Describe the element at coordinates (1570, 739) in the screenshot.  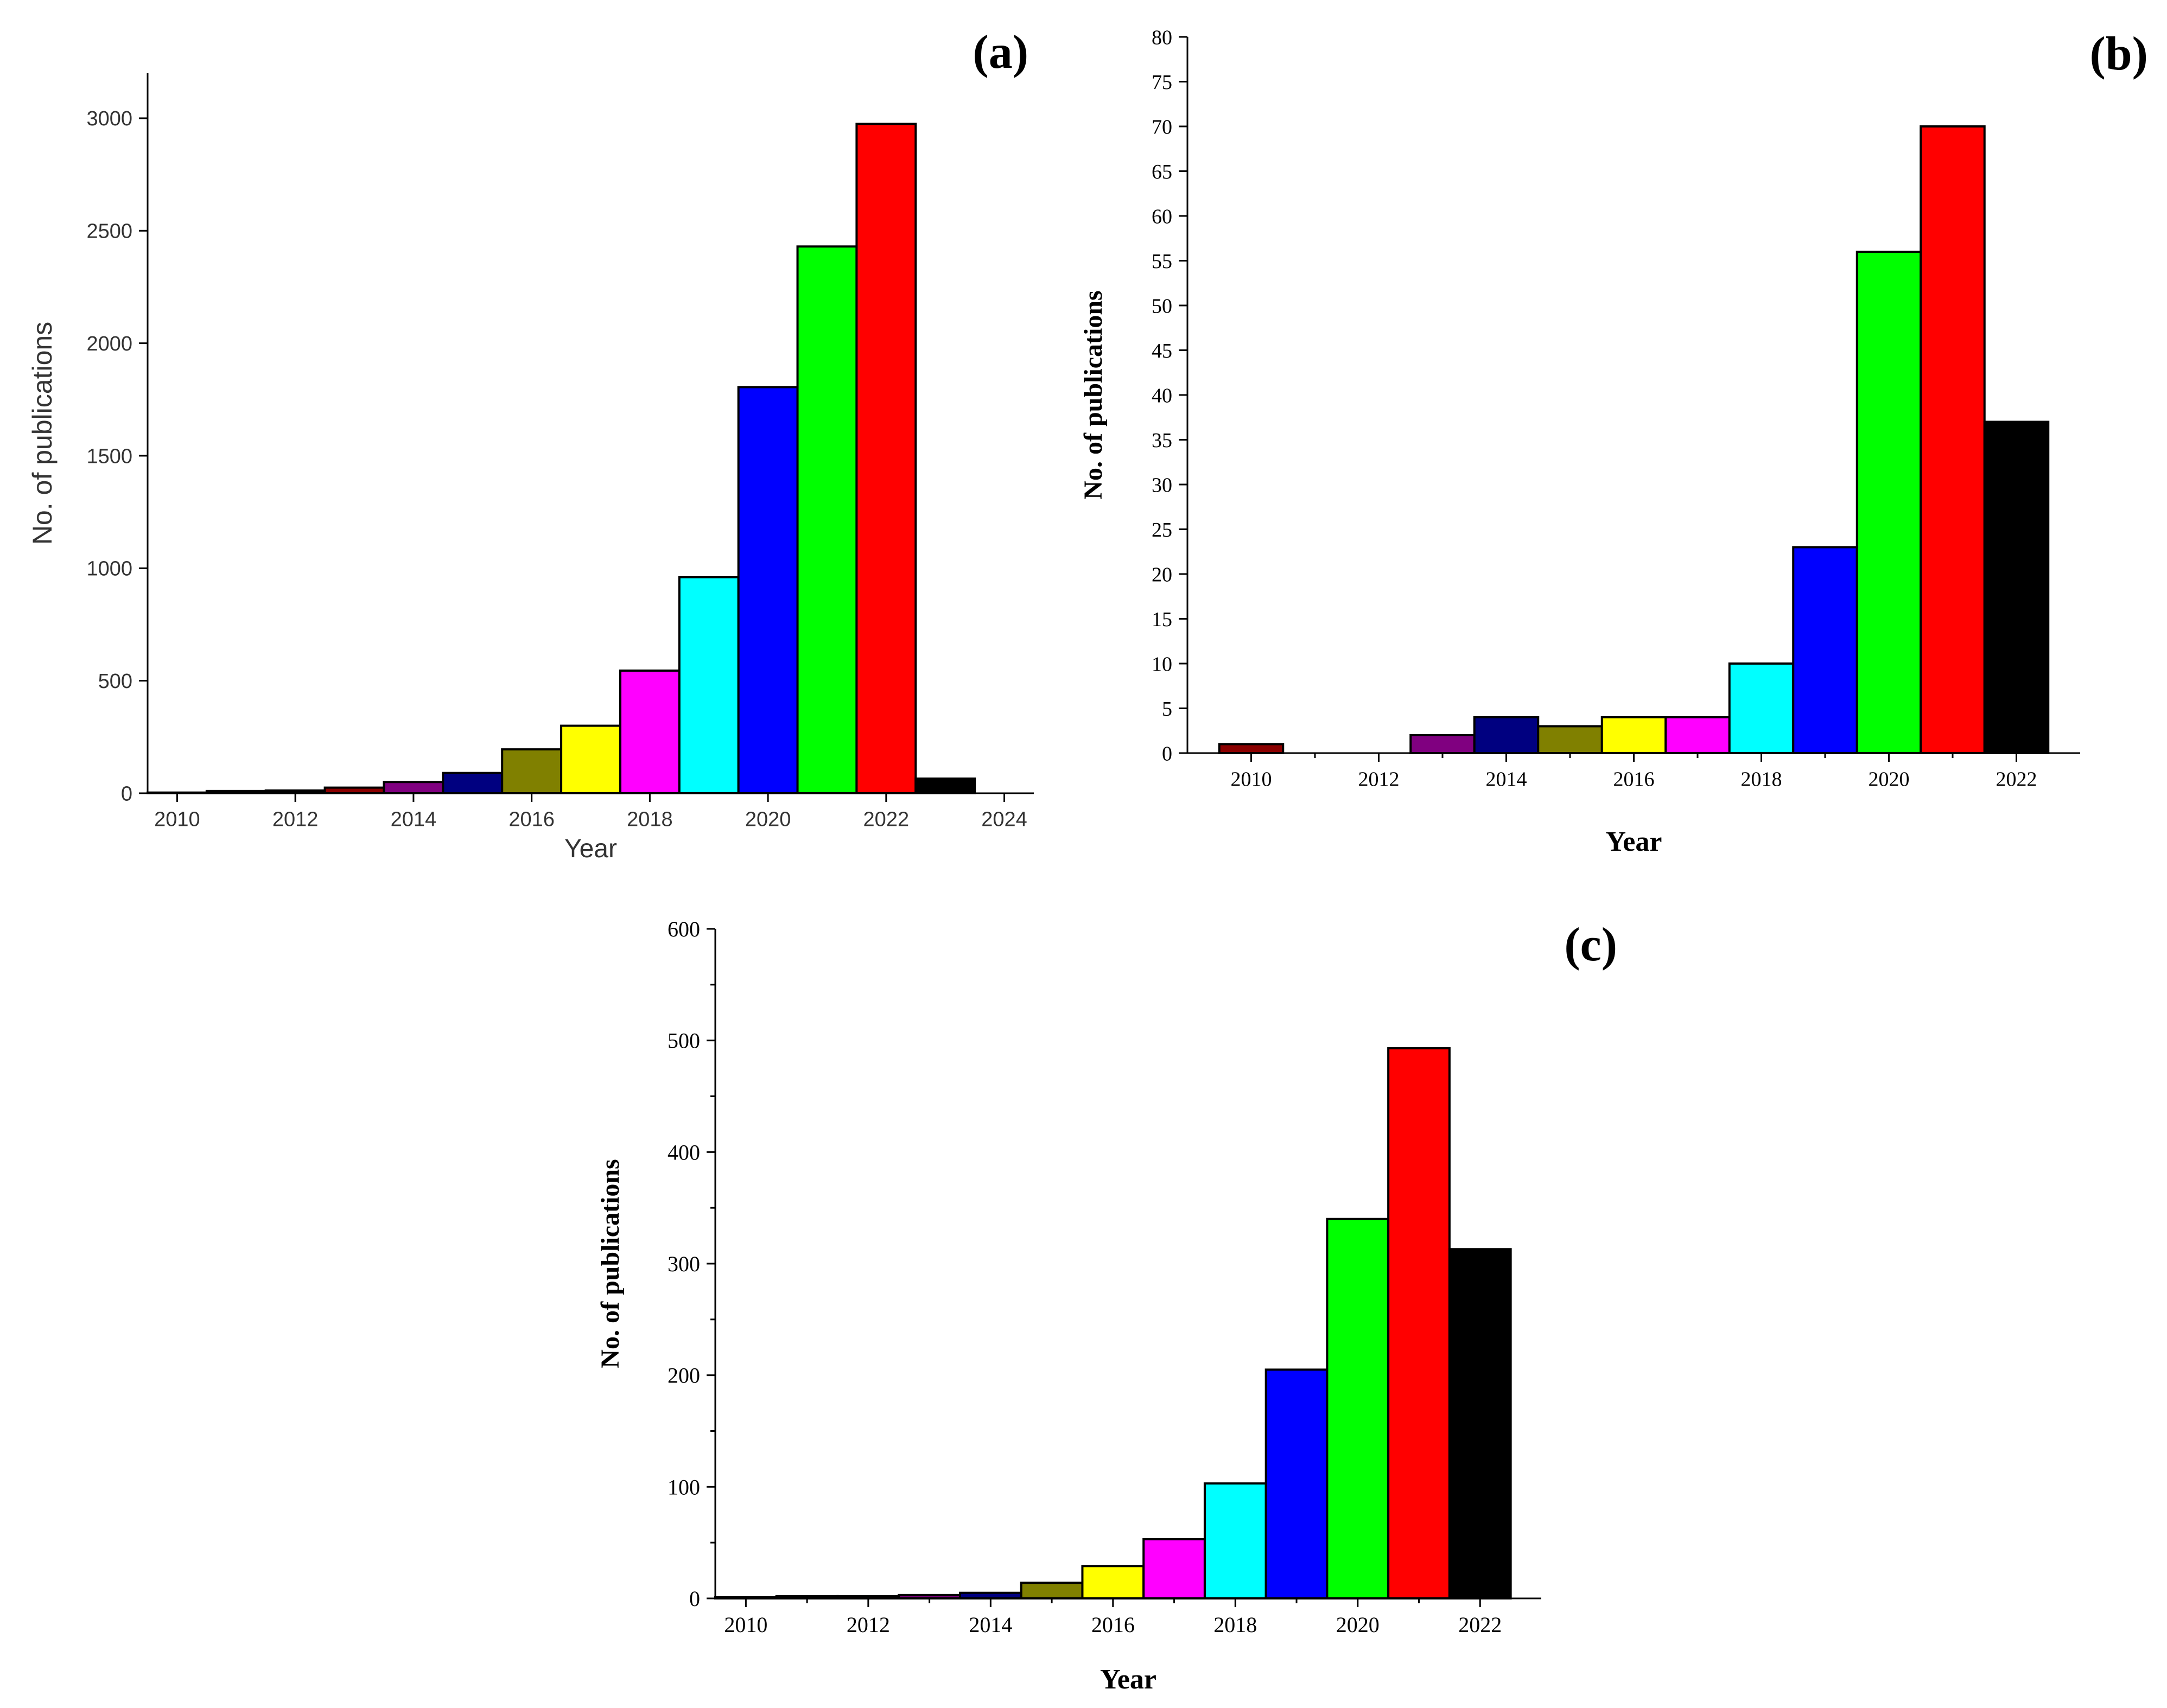
I see `bar-b-2015` at that location.